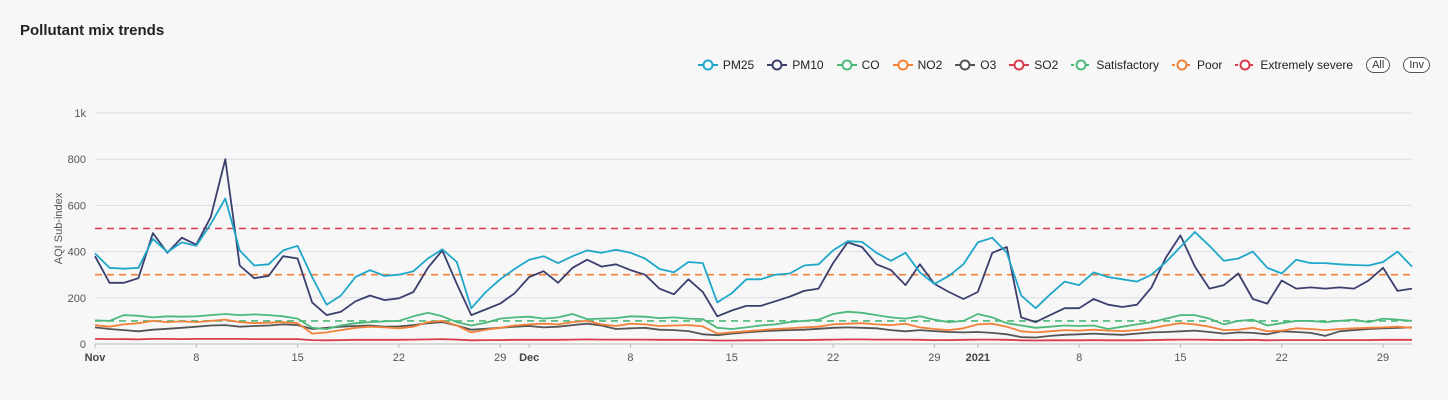 This screenshot has width=1448, height=400. I want to click on legend-label: Poor, so click(1210, 65).